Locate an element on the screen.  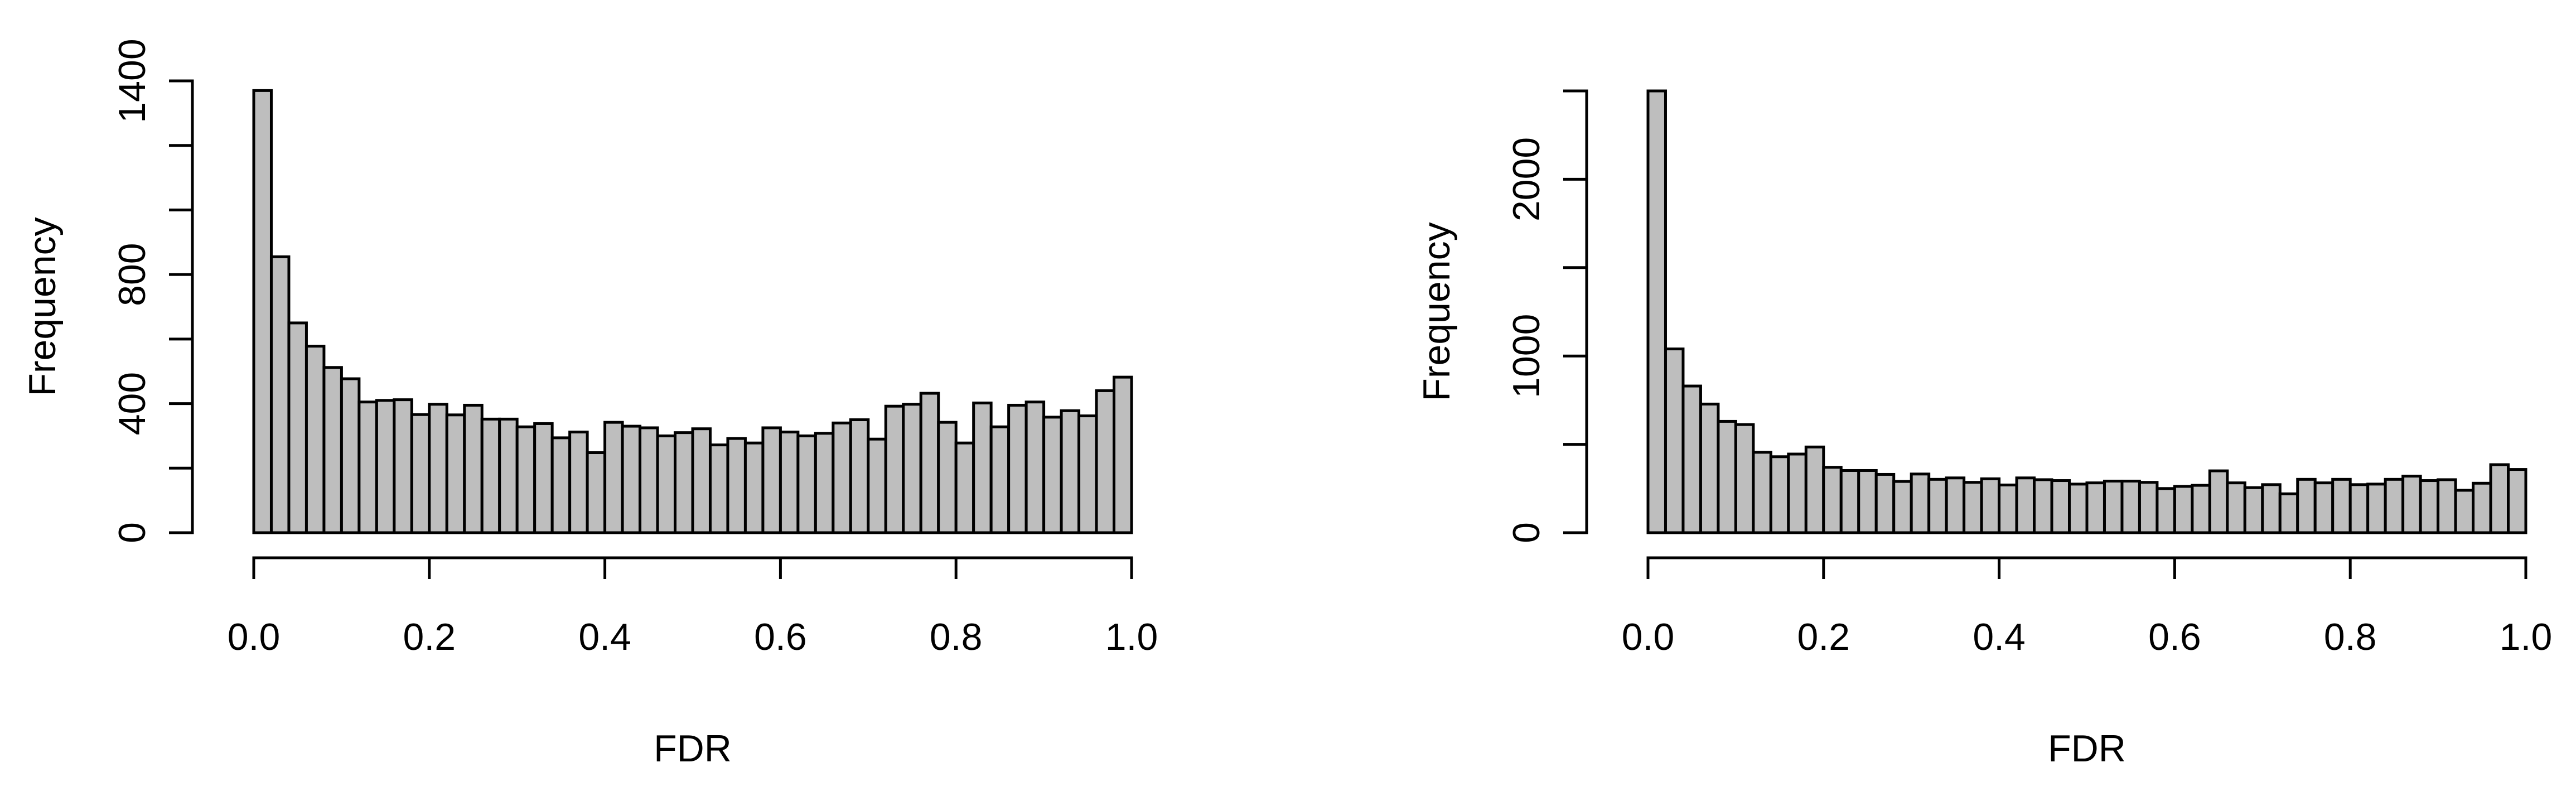
x-axis-title: FDR is located at coordinates (693, 748).